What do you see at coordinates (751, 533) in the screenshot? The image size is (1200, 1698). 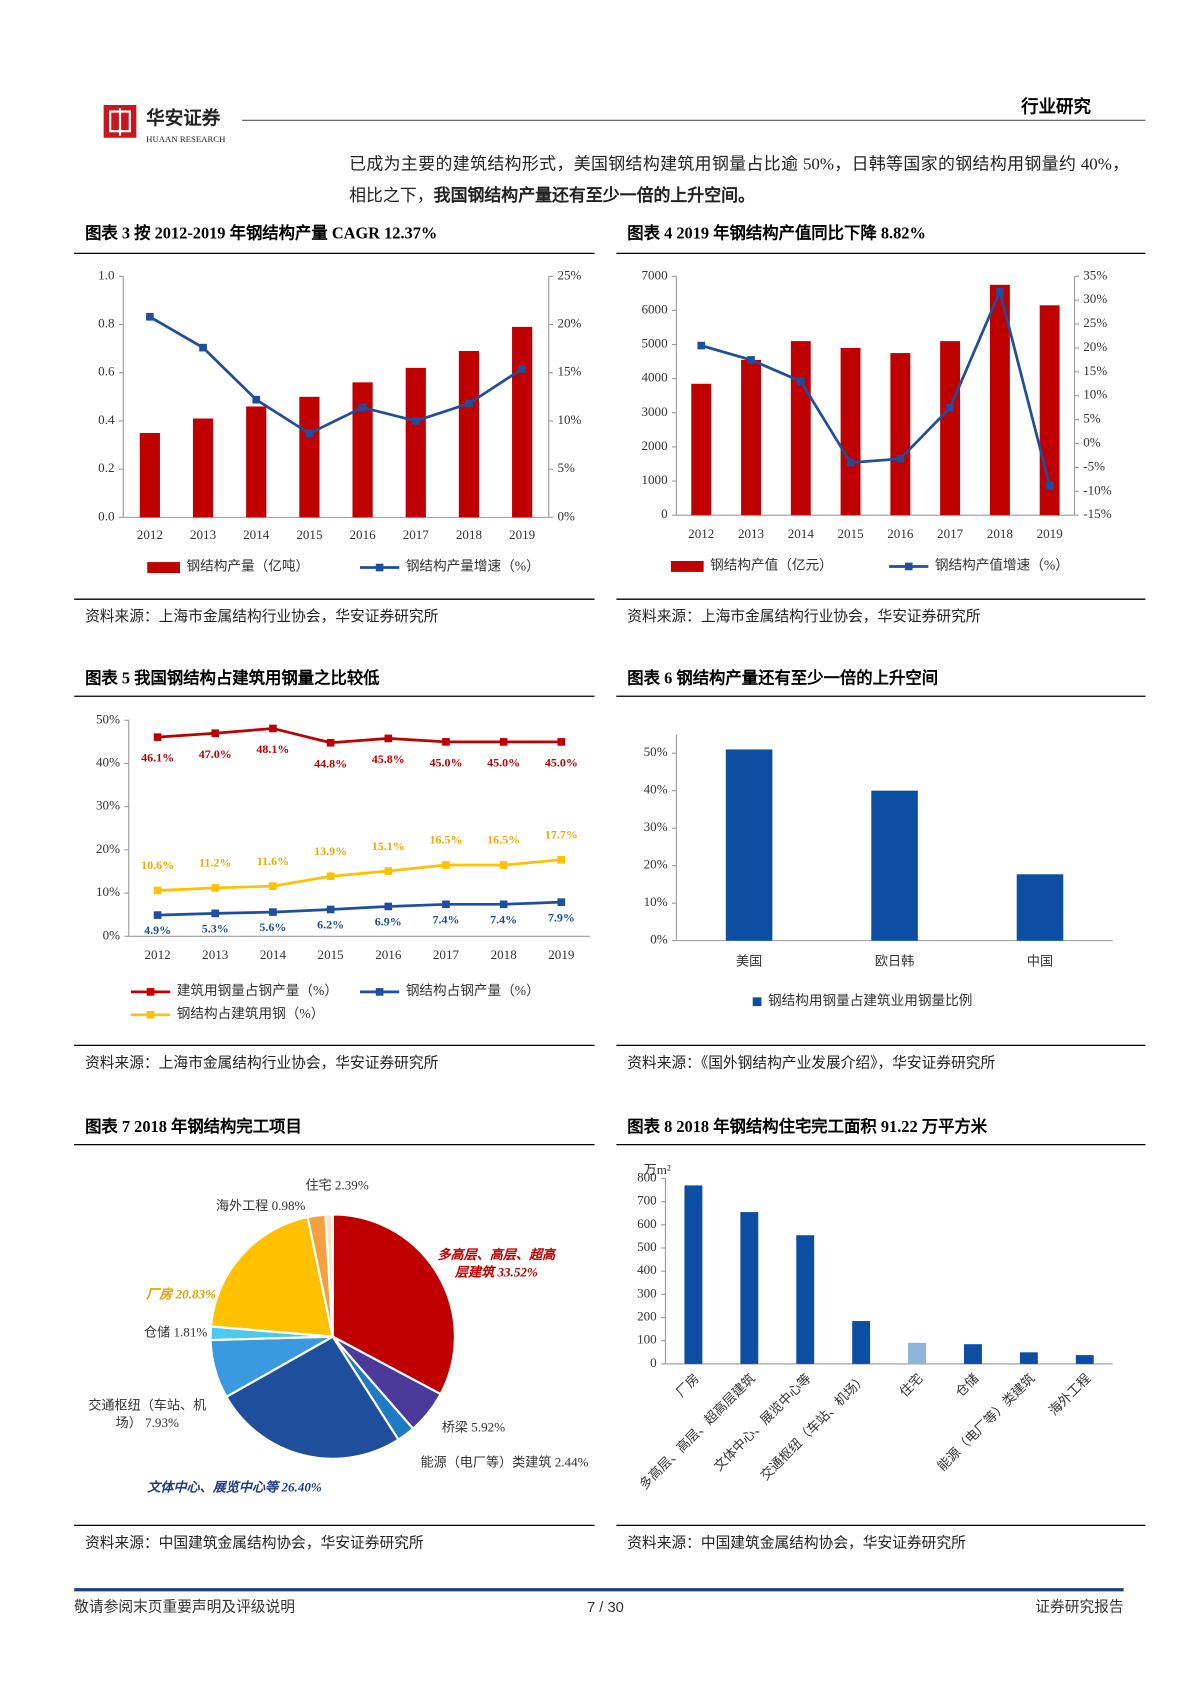 I see `x-tick-label: 2013` at bounding box center [751, 533].